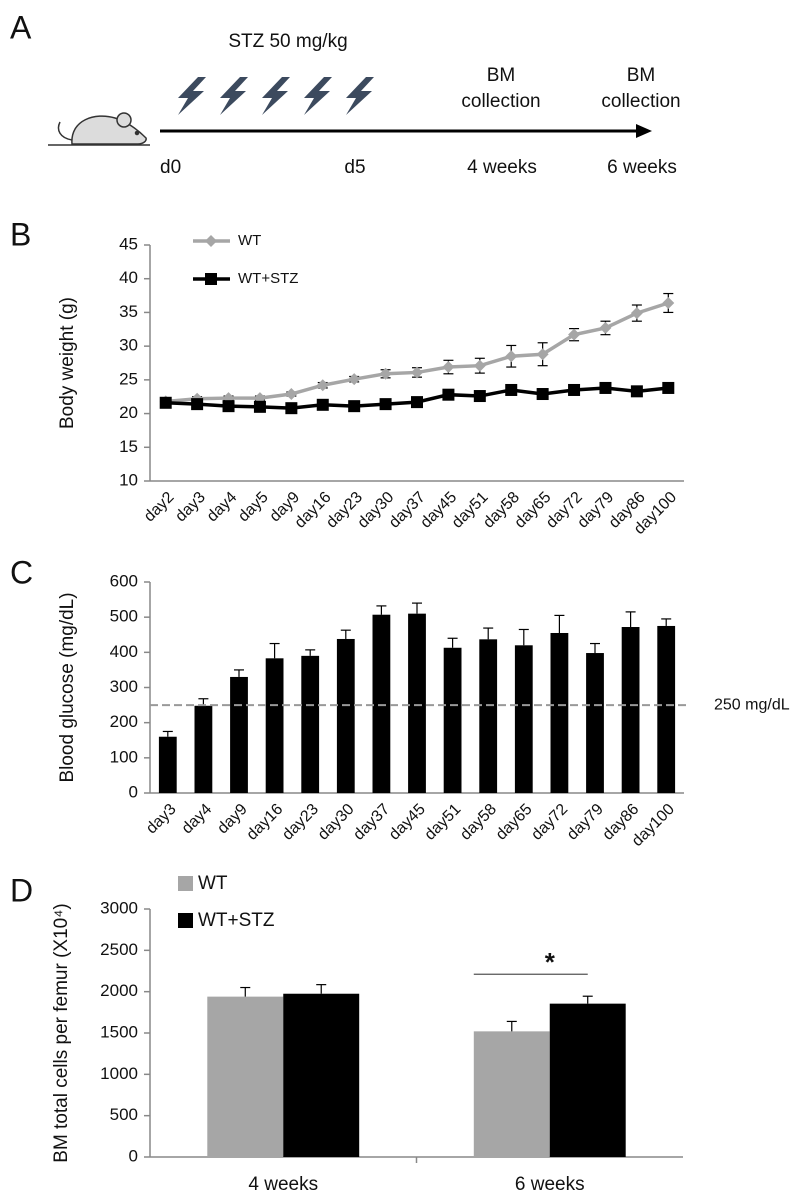 The image size is (796, 1204). Describe the element at coordinates (276, 96) in the screenshot. I see `injection-icons` at that location.